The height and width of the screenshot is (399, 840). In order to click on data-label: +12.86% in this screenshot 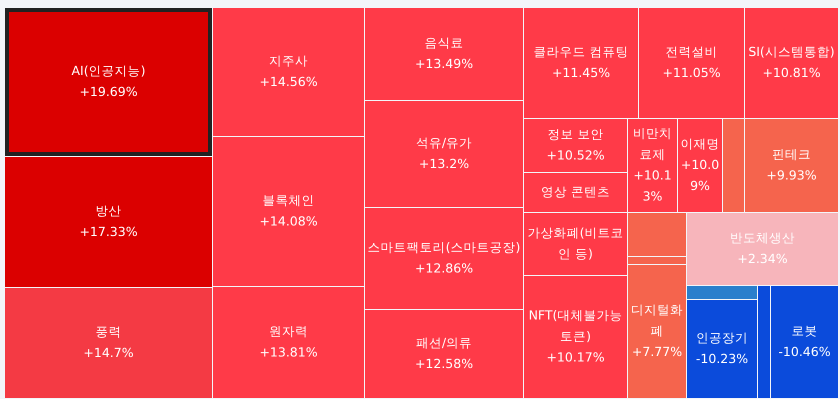, I will do `click(444, 268)`.